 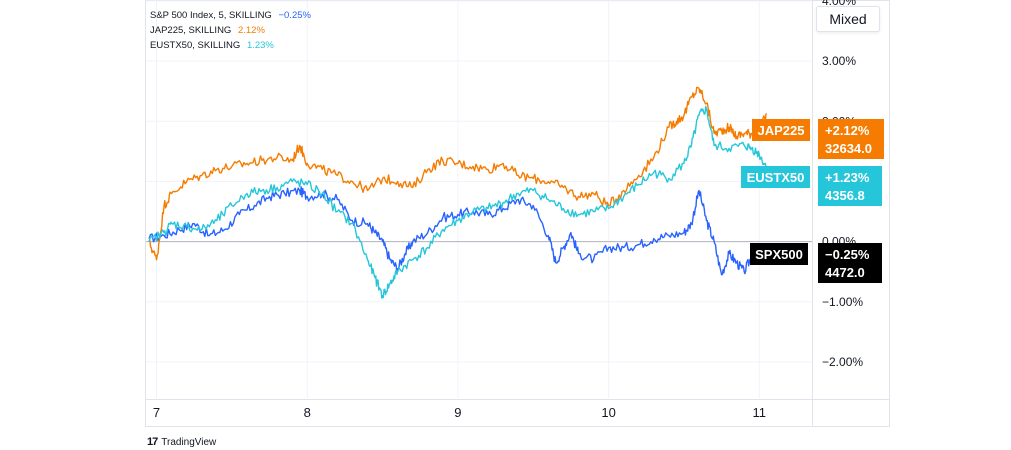 What do you see at coordinates (839, 4) in the screenshot?
I see `y-tick-label: 4.00%` at bounding box center [839, 4].